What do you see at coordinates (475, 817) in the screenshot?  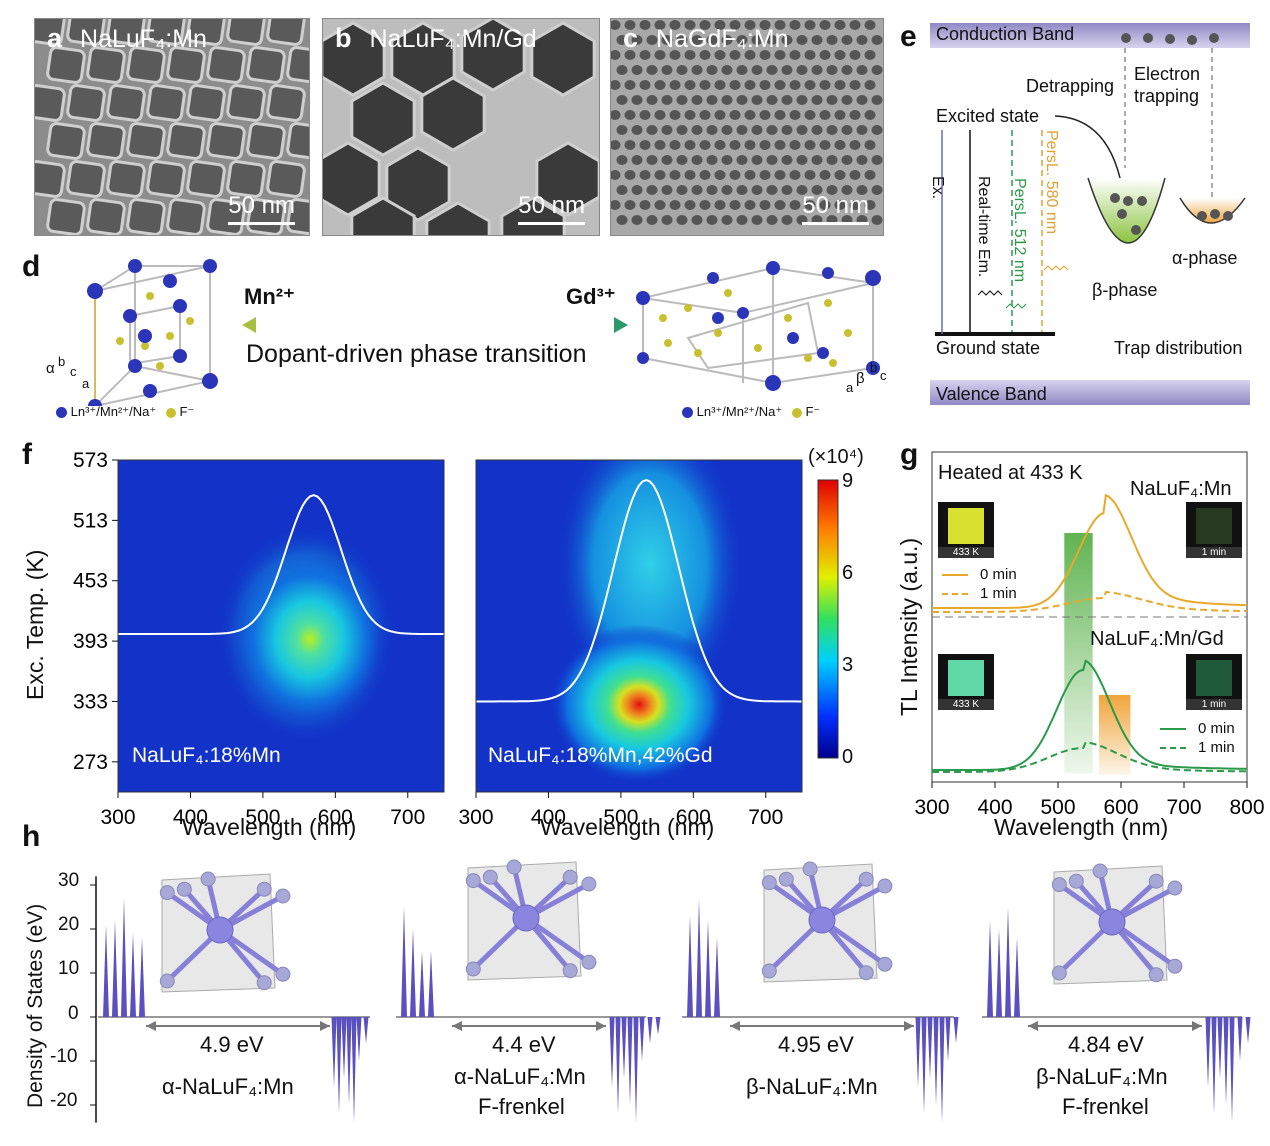 I see `x-tick-label: 300` at bounding box center [475, 817].